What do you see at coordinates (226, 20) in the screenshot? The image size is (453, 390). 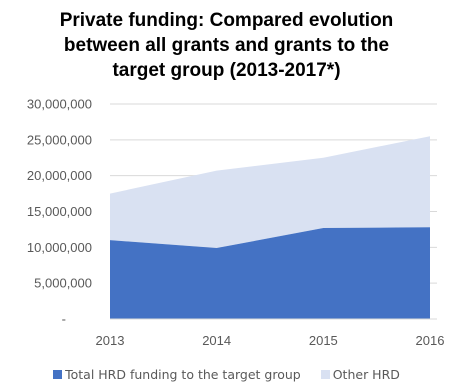 I see `chart-title-line-1: Private funding: Compared evolution` at bounding box center [226, 20].